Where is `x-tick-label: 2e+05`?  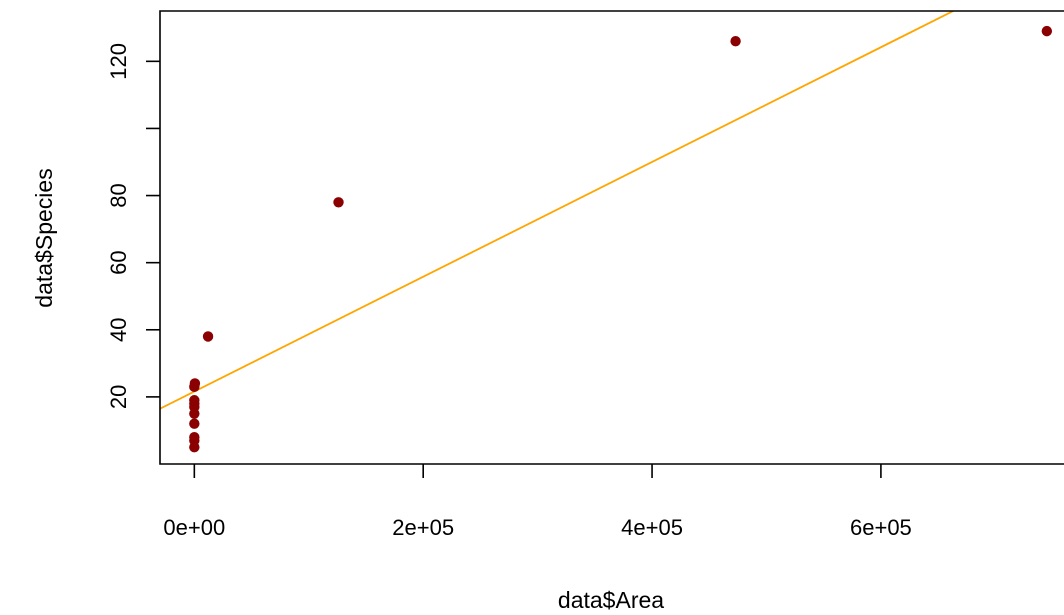
x-tick-label: 2e+05 is located at coordinates (423, 527).